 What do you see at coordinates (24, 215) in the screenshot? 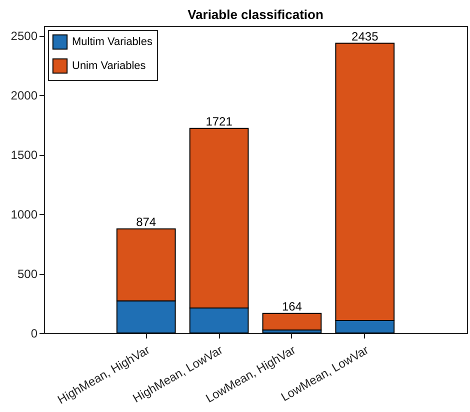
I see `y-tick-label: 1000` at bounding box center [24, 215].